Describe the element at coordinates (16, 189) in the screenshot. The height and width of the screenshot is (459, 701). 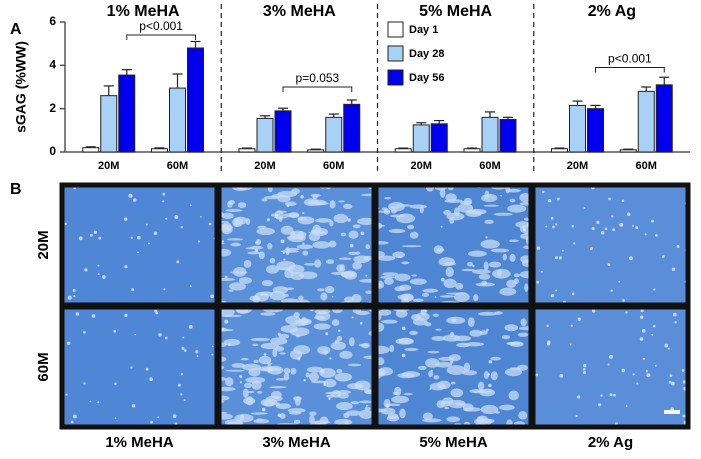
I see `panel-label: B` at that location.